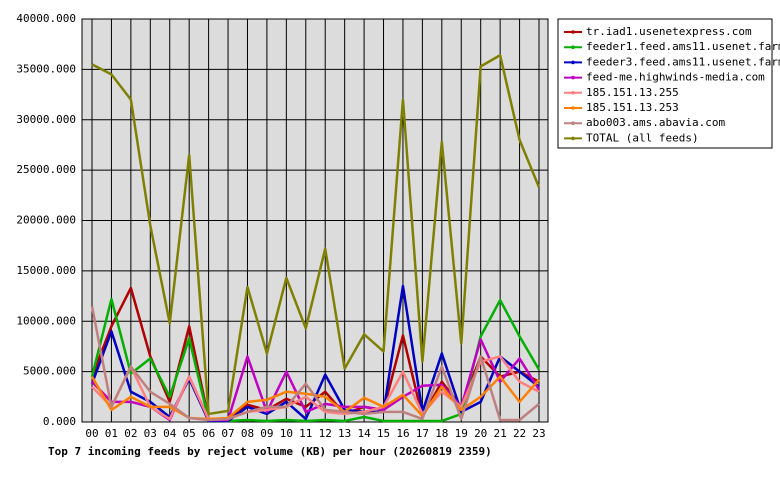 This screenshot has width=780, height=480. What do you see at coordinates (46, 220) in the screenshot?
I see `y-tick-label: 20000.000` at bounding box center [46, 220].